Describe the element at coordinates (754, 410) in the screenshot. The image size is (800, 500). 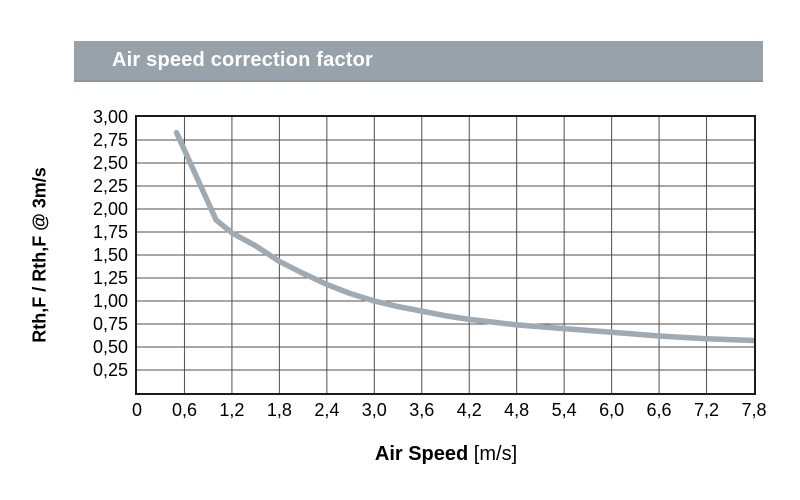
I see `x-tick-label: 7,8` at that location.